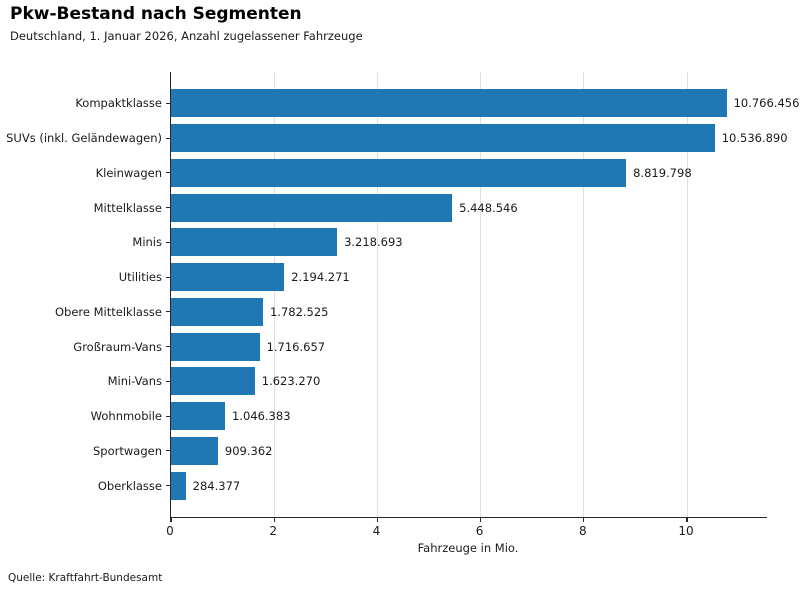 The height and width of the screenshot is (601, 800). I want to click on x-axis-label: Fahrzeuge in Mio., so click(468, 548).